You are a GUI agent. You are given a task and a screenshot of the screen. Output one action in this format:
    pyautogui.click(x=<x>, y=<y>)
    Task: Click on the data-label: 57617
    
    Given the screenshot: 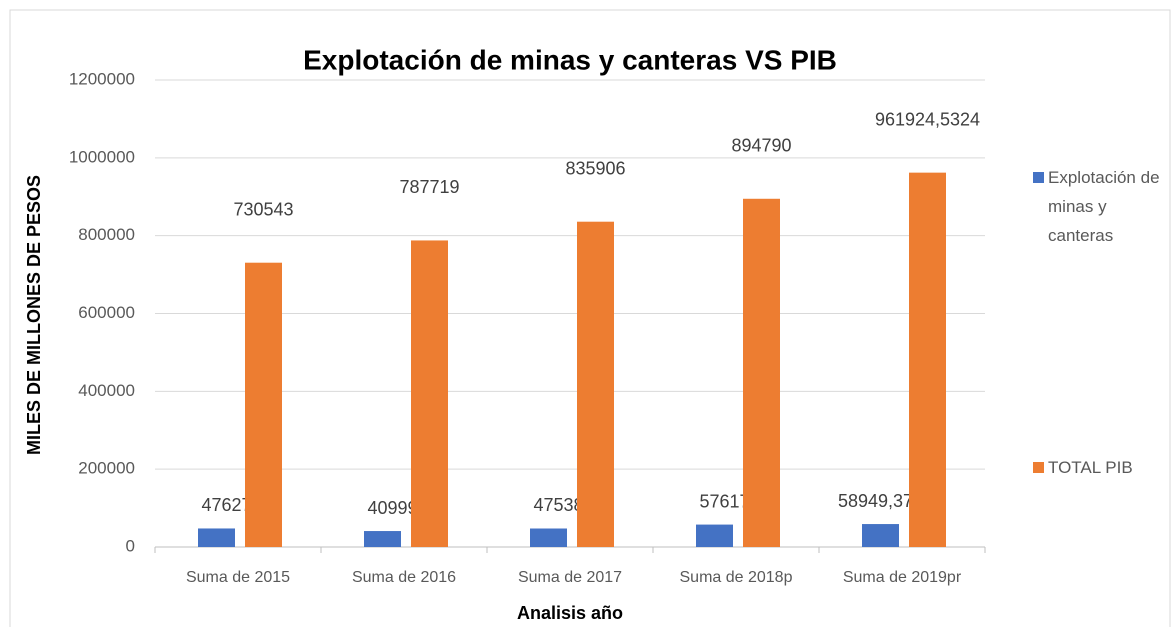 What is the action you would take?
    pyautogui.click(x=724, y=501)
    